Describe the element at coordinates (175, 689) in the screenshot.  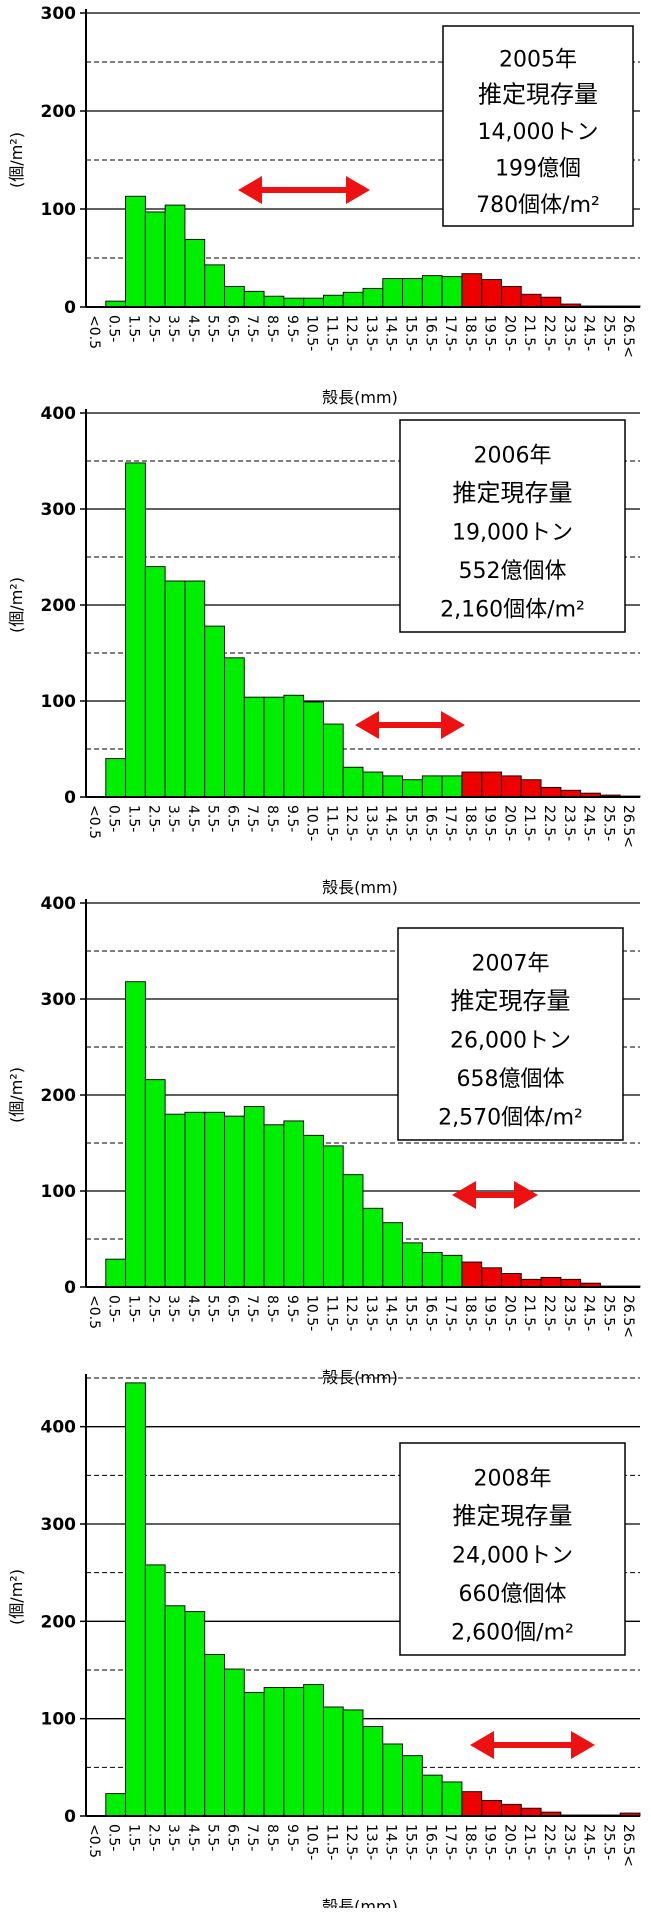
I see `bar-3.5-` at that location.